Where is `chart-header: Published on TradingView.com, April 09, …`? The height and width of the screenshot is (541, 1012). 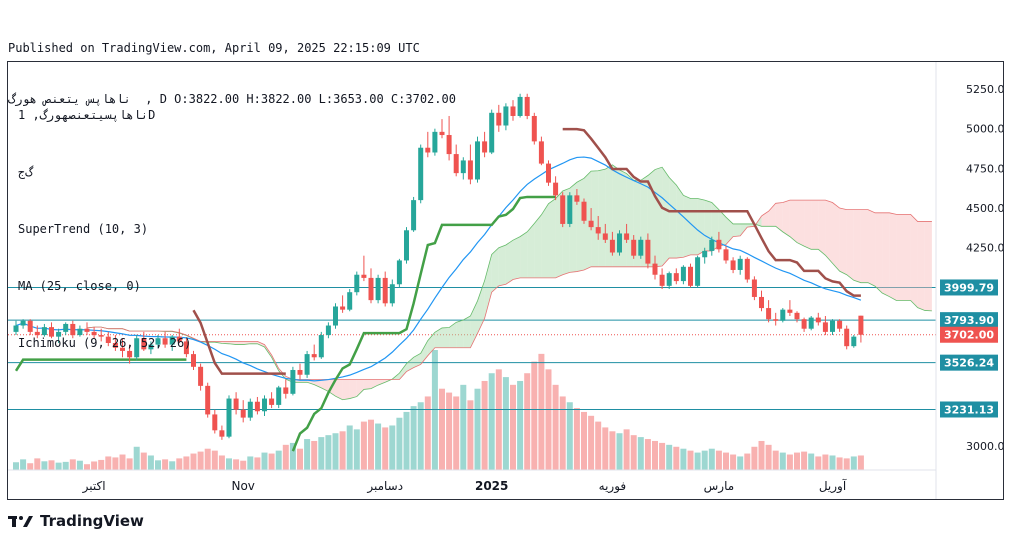
chart-header: Published on TradingView.com, April 09, … is located at coordinates (232, 65).